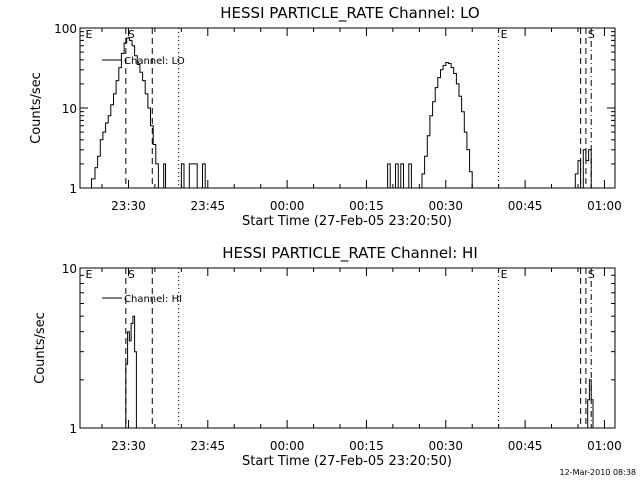 The height and width of the screenshot is (480, 640). What do you see at coordinates (350, 253) in the screenshot?
I see `chart-title: HESSI PARTICLE_RATE Channel: HI` at bounding box center [350, 253].